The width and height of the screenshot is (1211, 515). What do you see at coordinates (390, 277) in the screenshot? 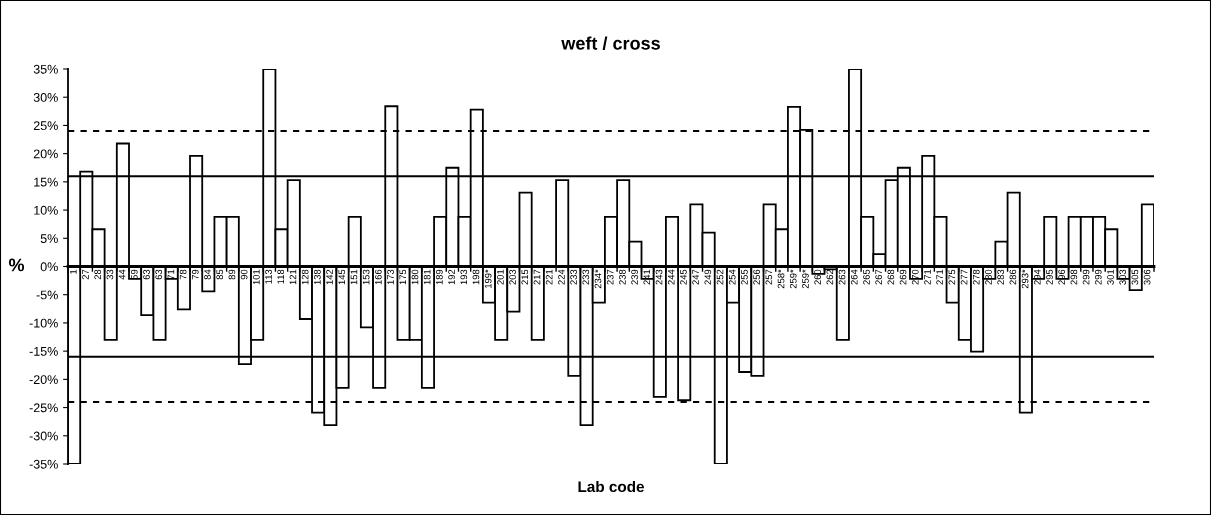
I see `x-tick-label: 173` at bounding box center [390, 277].